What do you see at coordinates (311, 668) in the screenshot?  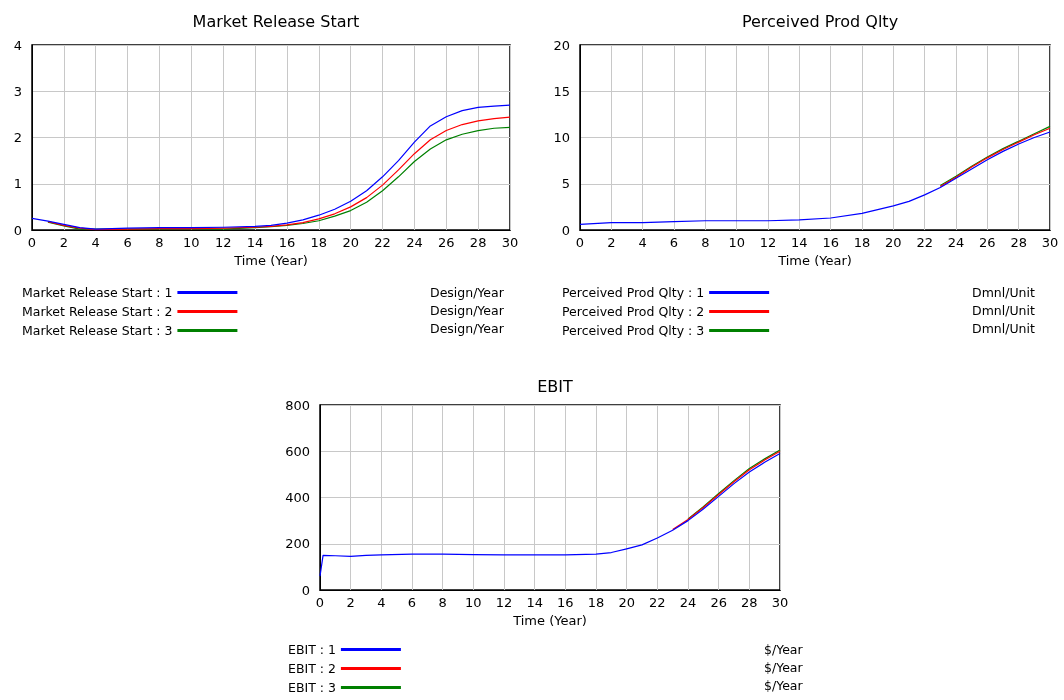 I see `legend-label: EBIT : 2` at bounding box center [311, 668].